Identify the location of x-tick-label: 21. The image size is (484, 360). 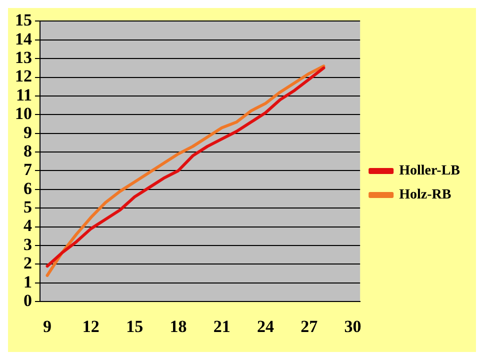
(221, 326).